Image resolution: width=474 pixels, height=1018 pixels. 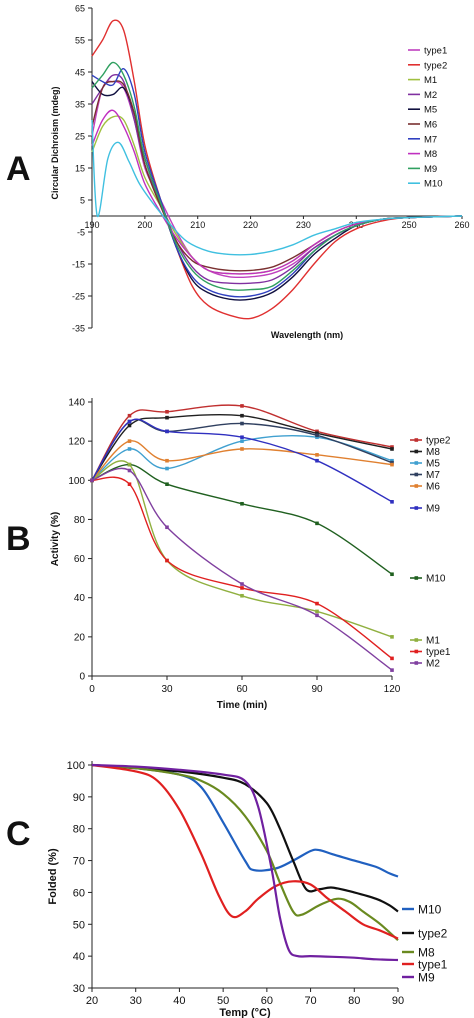 I want to click on x-tick-label: 190, so click(x=91, y=225).